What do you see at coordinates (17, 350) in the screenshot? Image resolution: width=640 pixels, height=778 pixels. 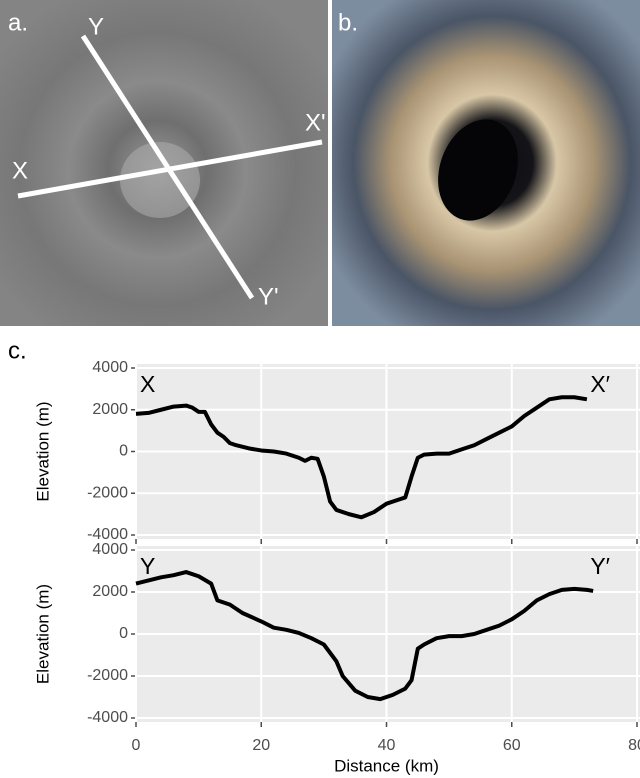 I see `panel-label: c.` at bounding box center [17, 350].